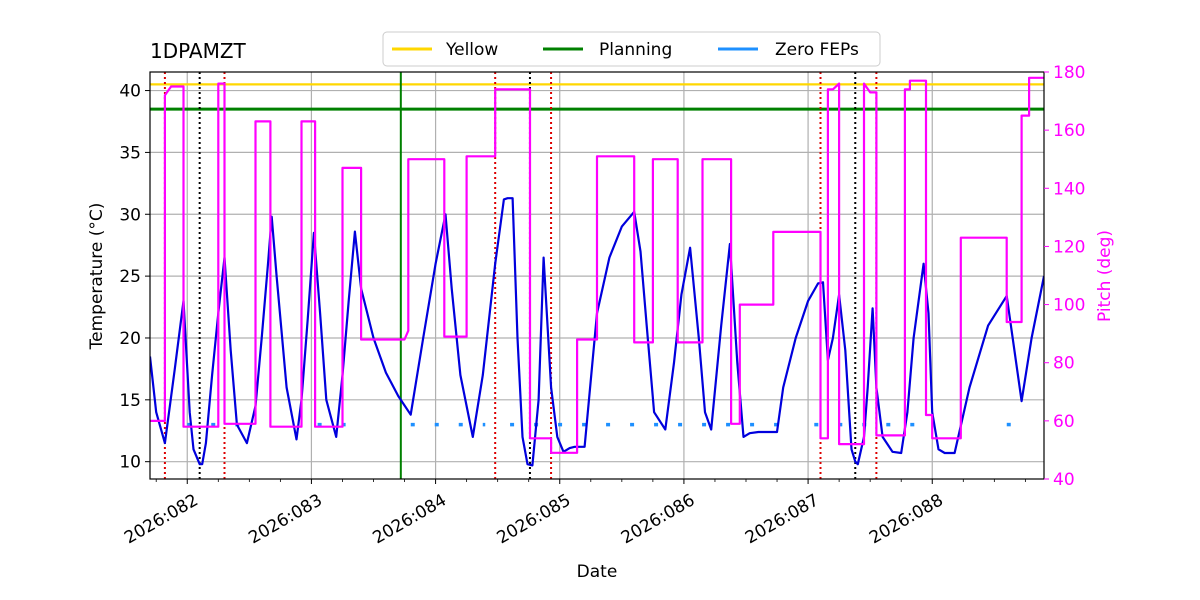 The height and width of the screenshot is (600, 1200). What do you see at coordinates (1069, 247) in the screenshot?
I see `y-right-tick-label-4: 120` at bounding box center [1069, 247].